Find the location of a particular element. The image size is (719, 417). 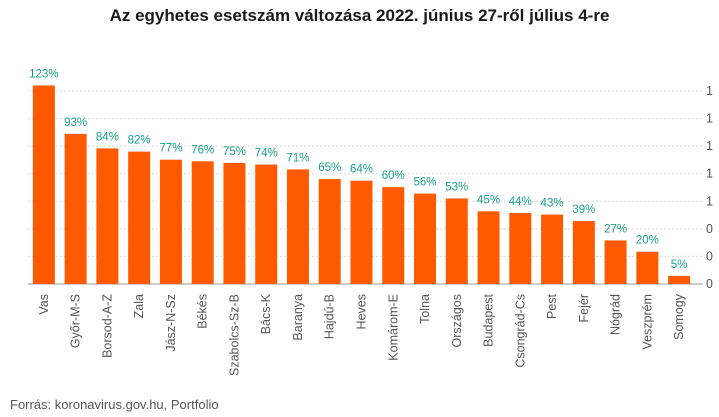

category-label: Komárom-E is located at coordinates (393, 327).